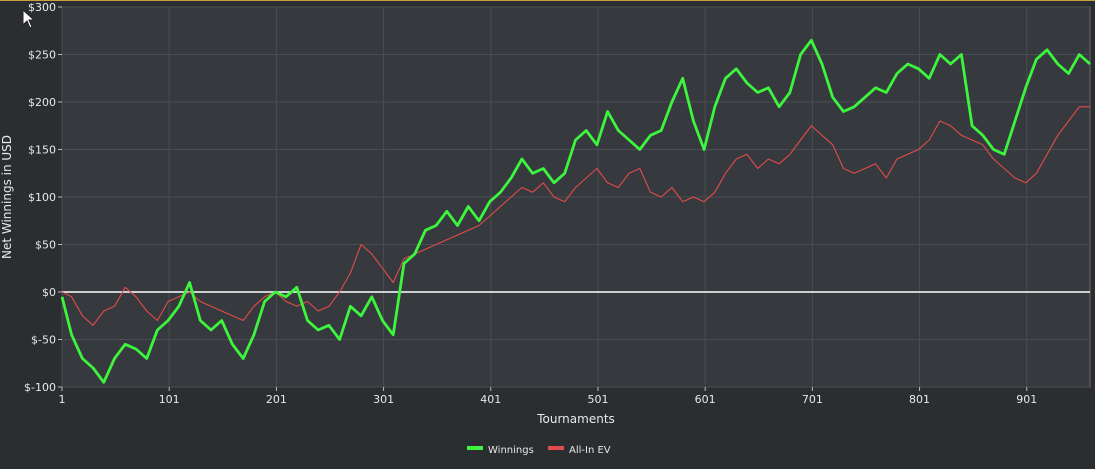  I want to click on y-tick-label: $-50, so click(43, 340).